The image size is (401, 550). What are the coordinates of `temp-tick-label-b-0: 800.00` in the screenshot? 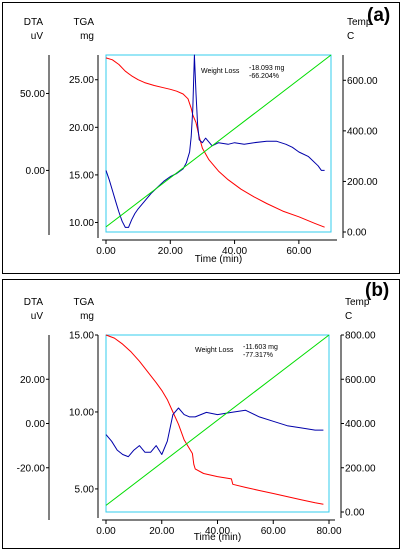 It's located at (360, 336).